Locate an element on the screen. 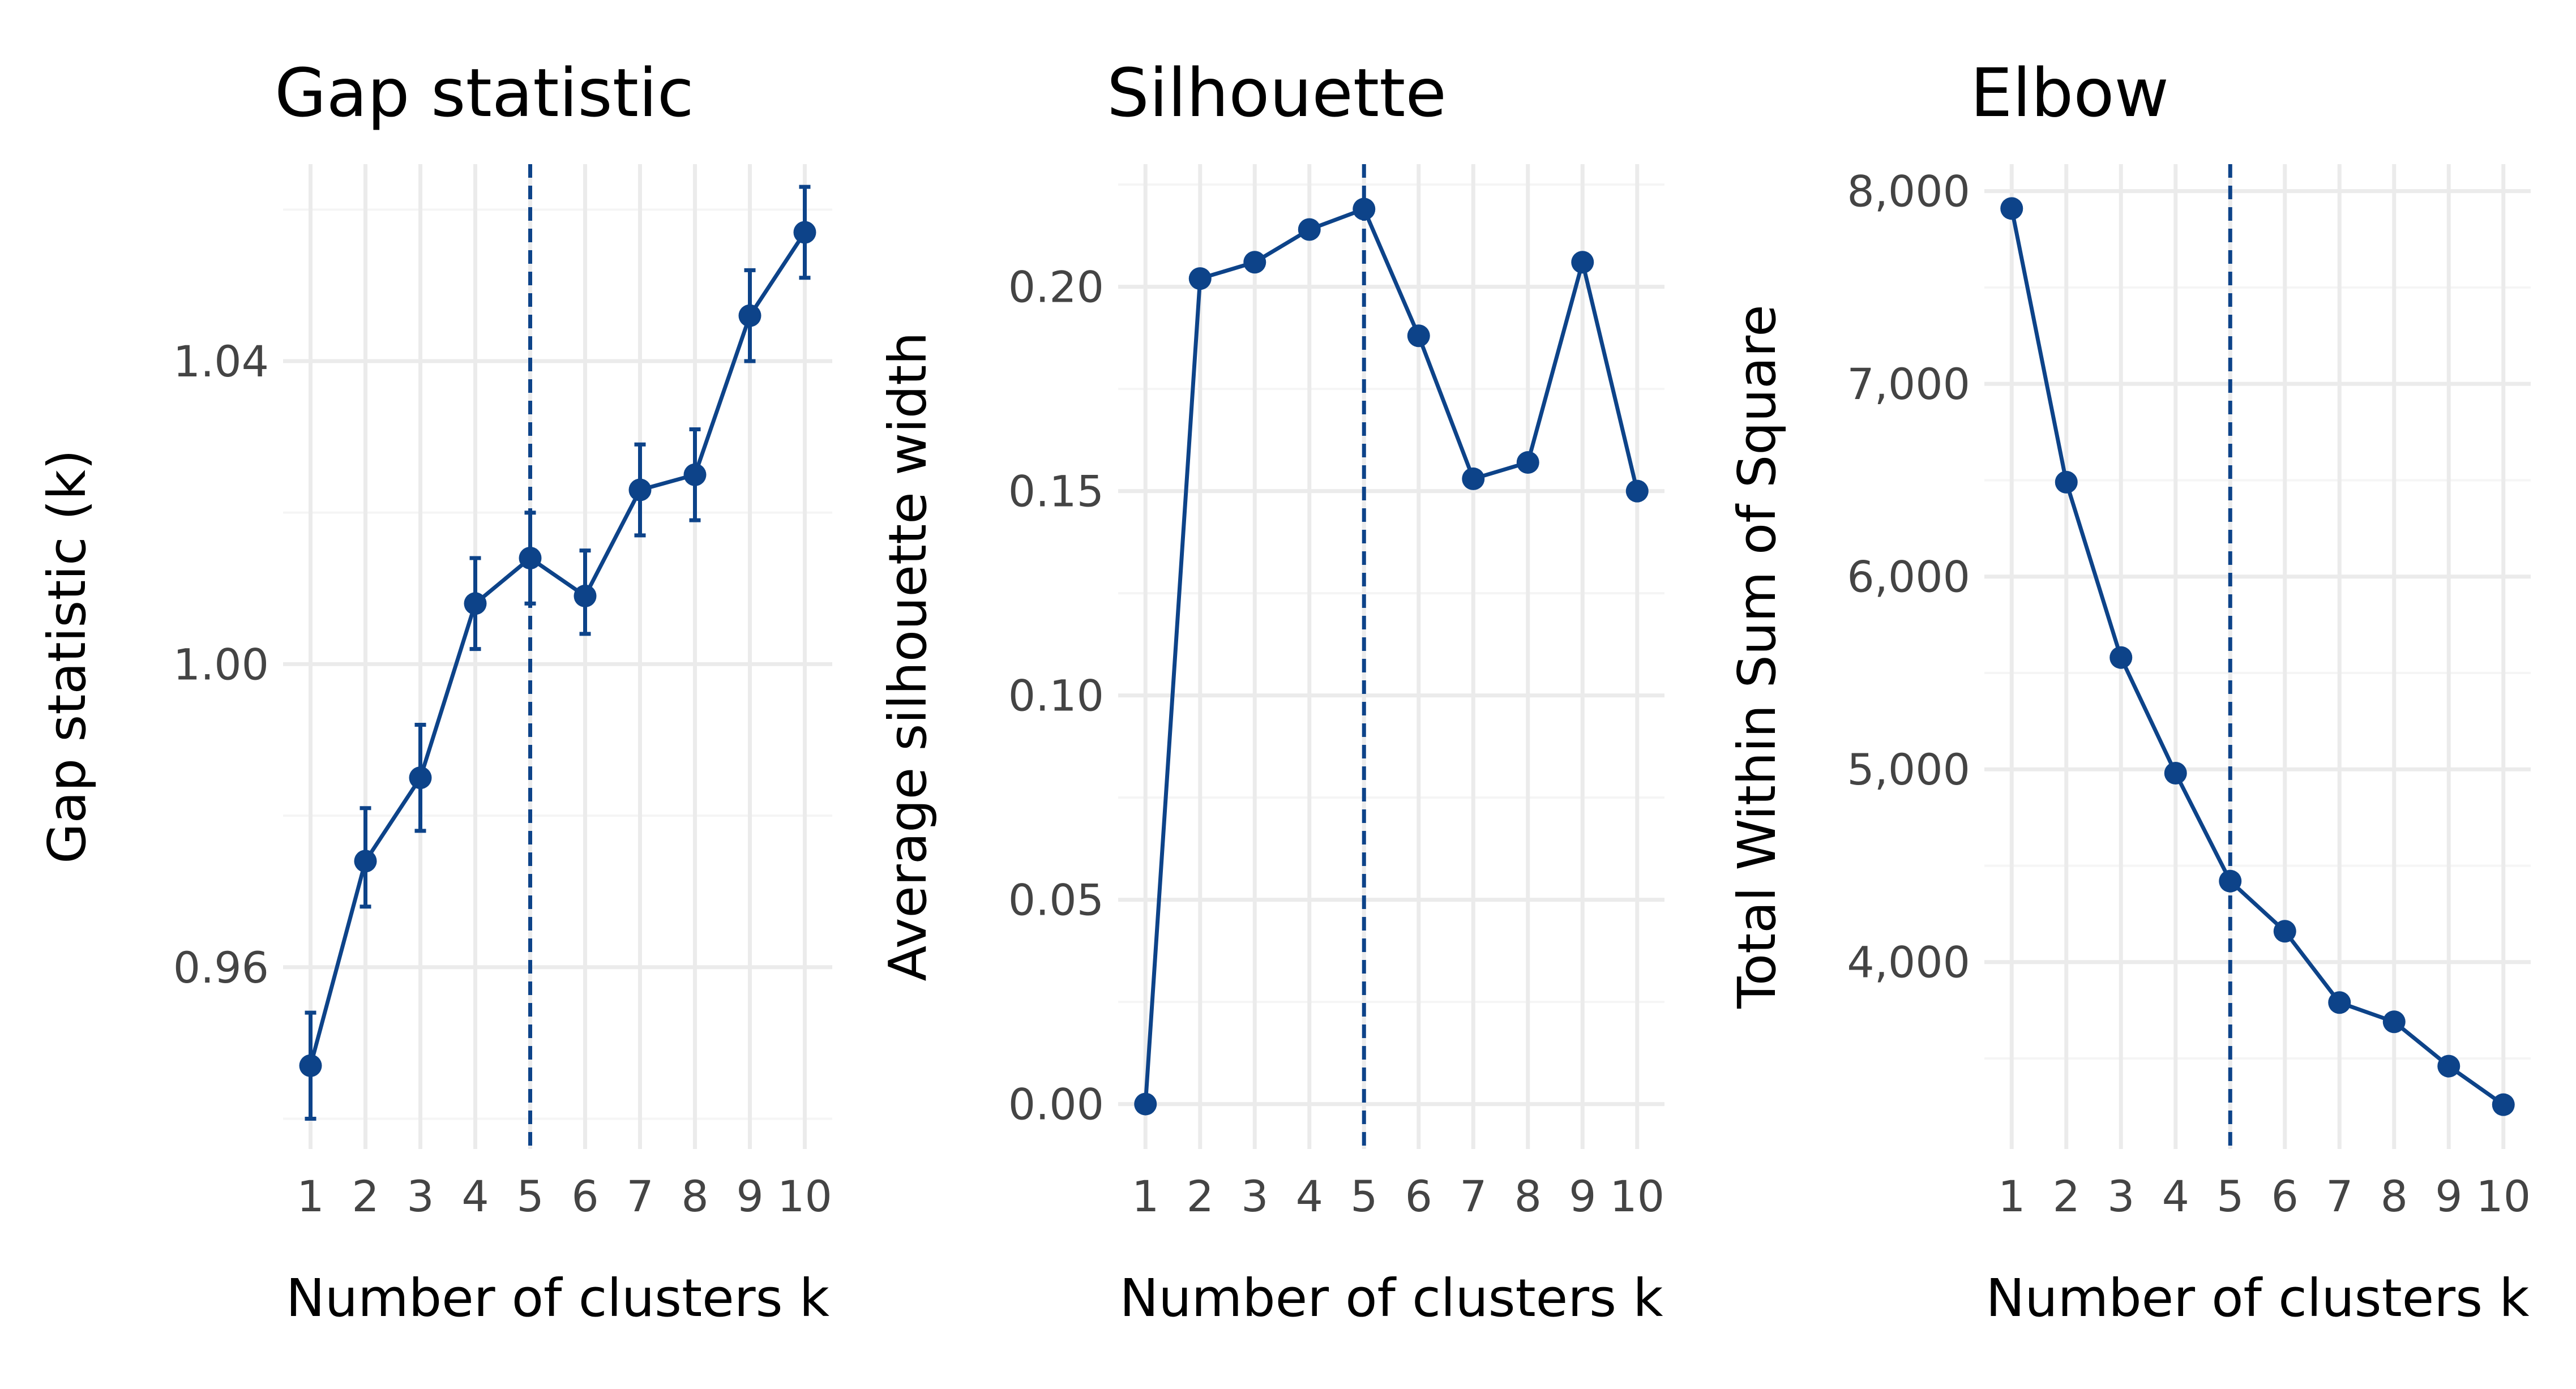 Image resolution: width=2576 pixels, height=1389 pixels. y-tick-label: 0.20 is located at coordinates (1056, 287).